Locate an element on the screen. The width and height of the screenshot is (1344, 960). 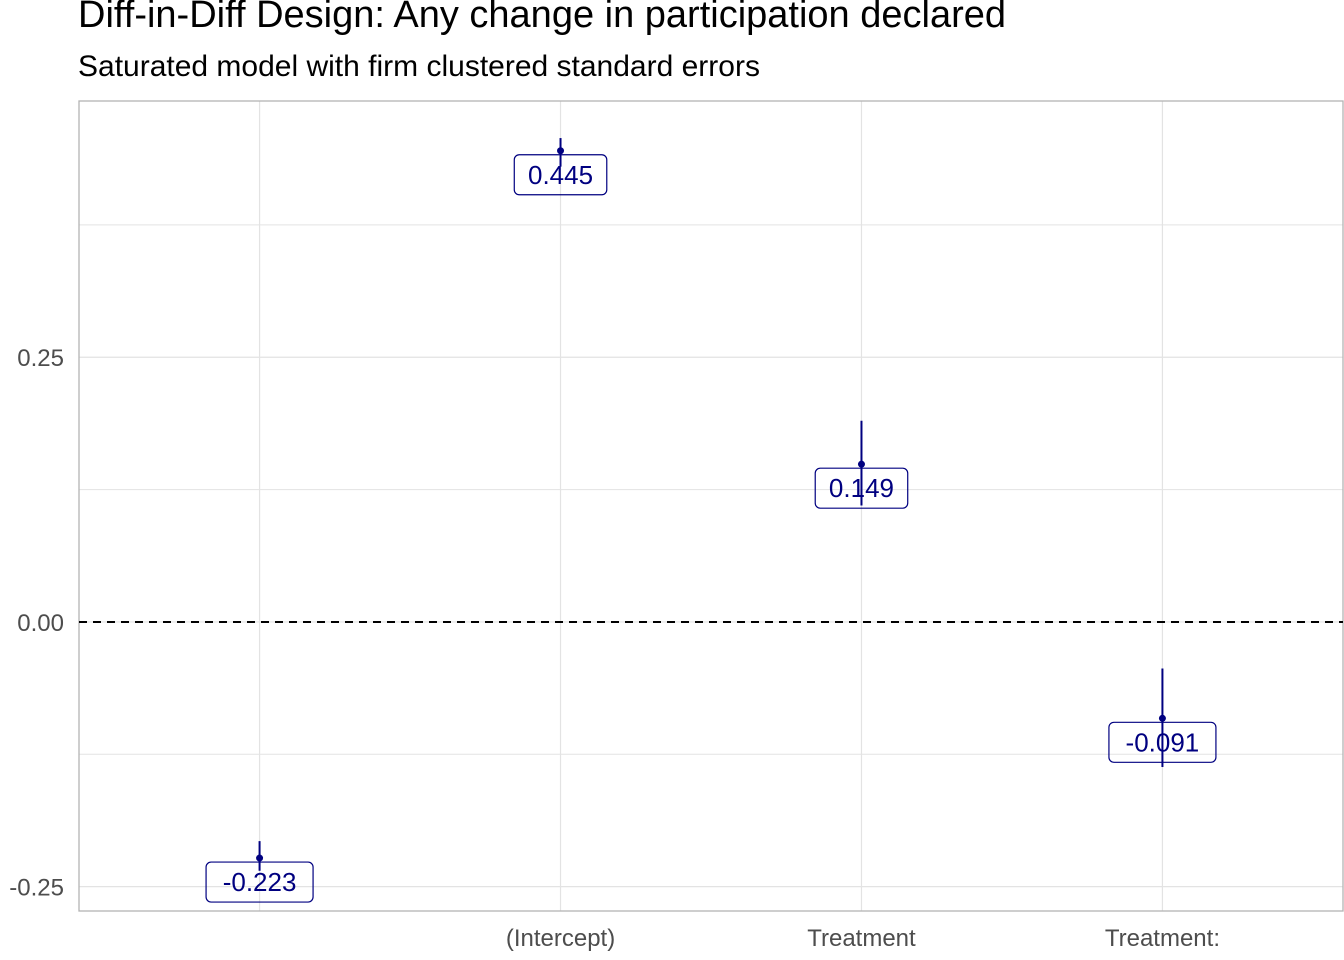
y-tick-label: 0.00 is located at coordinates (40, 623).